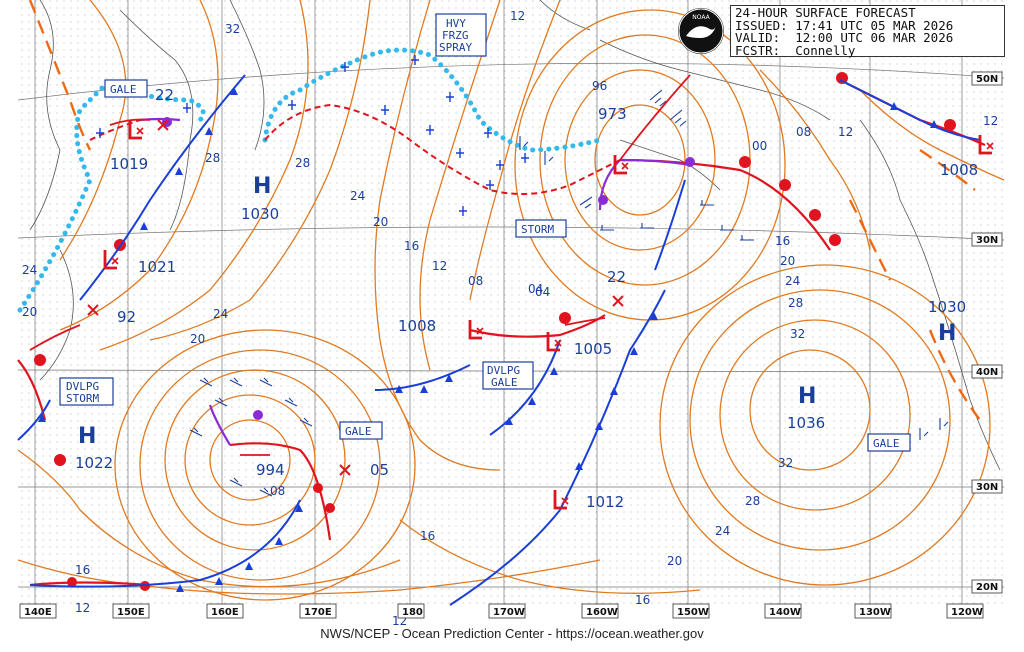  What do you see at coordinates (987, 587) in the screenshot?
I see `svg-text: 20N` at bounding box center [987, 587].